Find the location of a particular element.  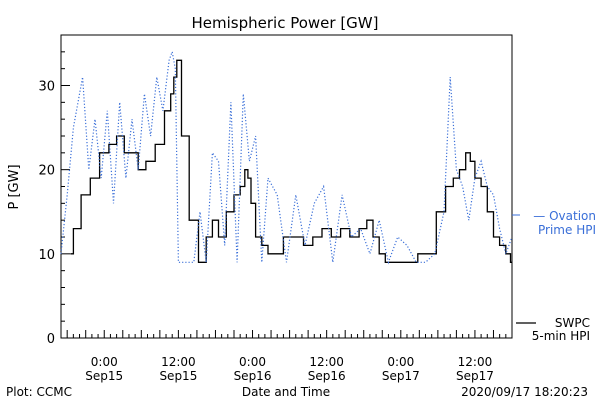

footer-plot-source: Plot: CCMC is located at coordinates (39, 392).